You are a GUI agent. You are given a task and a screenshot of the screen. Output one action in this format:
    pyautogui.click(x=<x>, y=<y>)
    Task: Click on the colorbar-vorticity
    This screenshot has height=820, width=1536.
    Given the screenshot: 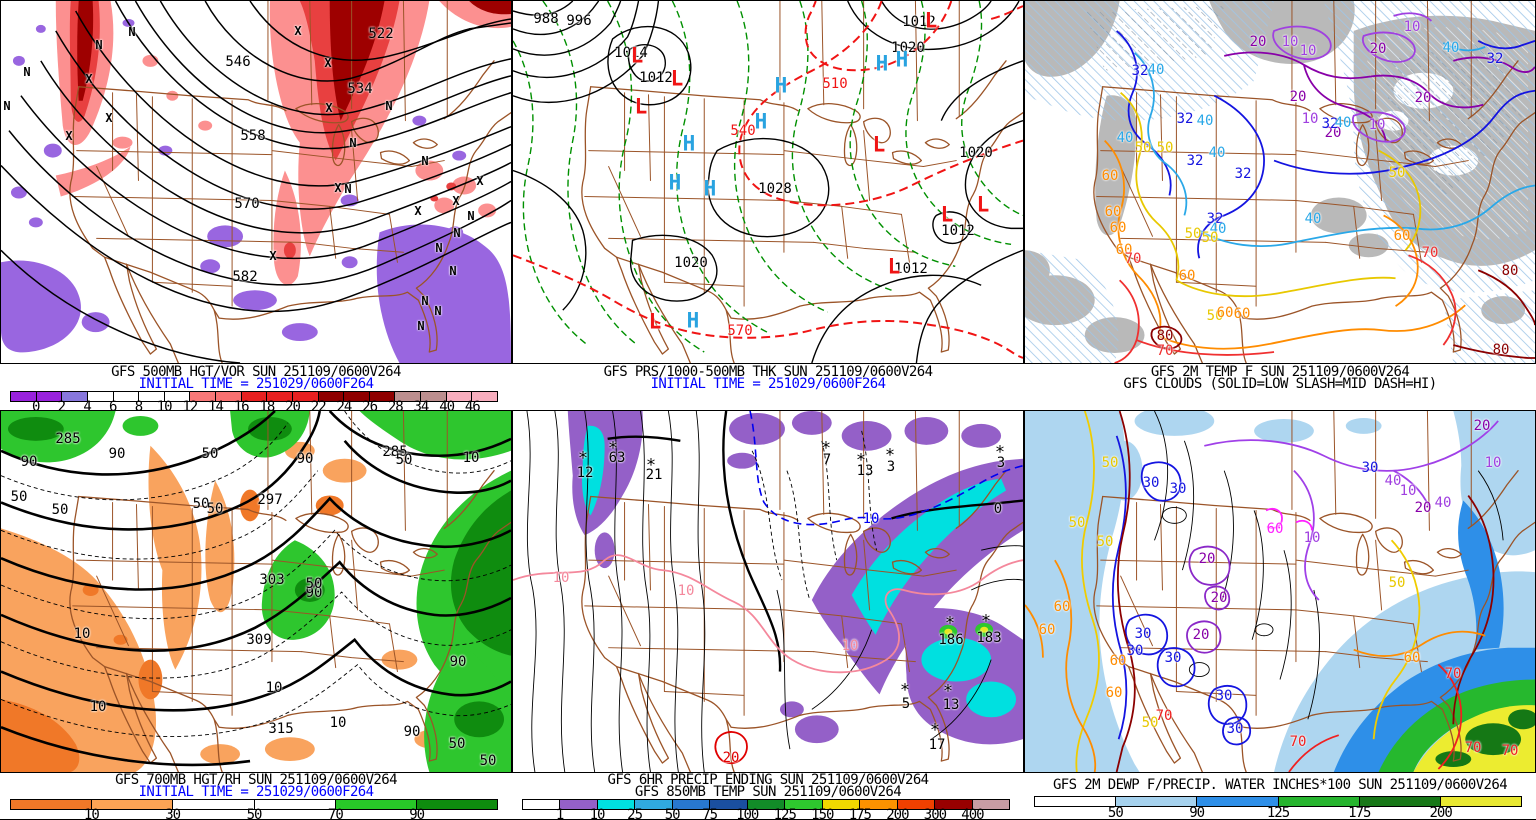 What is the action you would take?
    pyautogui.click(x=254, y=396)
    